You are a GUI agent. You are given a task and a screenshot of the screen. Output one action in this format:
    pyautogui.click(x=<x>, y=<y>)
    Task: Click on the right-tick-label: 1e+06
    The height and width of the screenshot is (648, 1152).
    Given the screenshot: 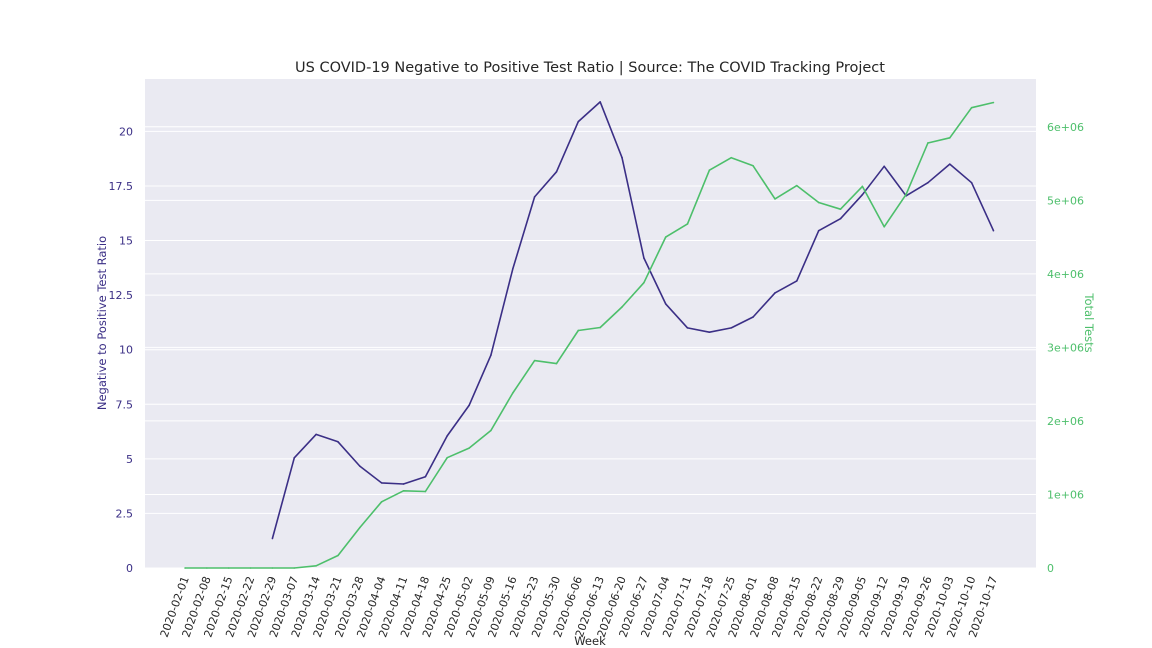 What is the action you would take?
    pyautogui.click(x=1065, y=494)
    